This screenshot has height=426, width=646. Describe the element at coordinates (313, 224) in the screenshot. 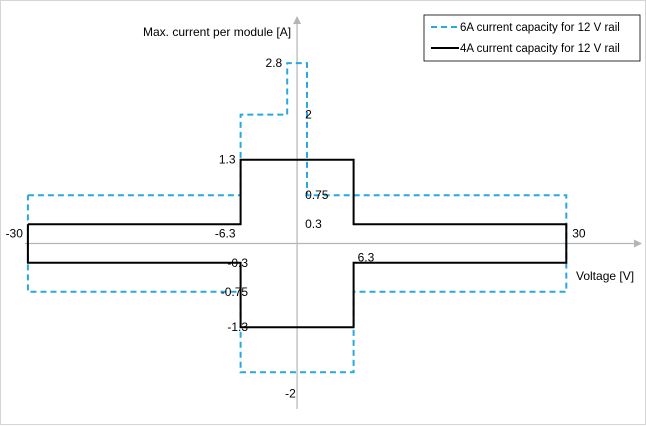

I see `y-value-label: 0.3` at that location.